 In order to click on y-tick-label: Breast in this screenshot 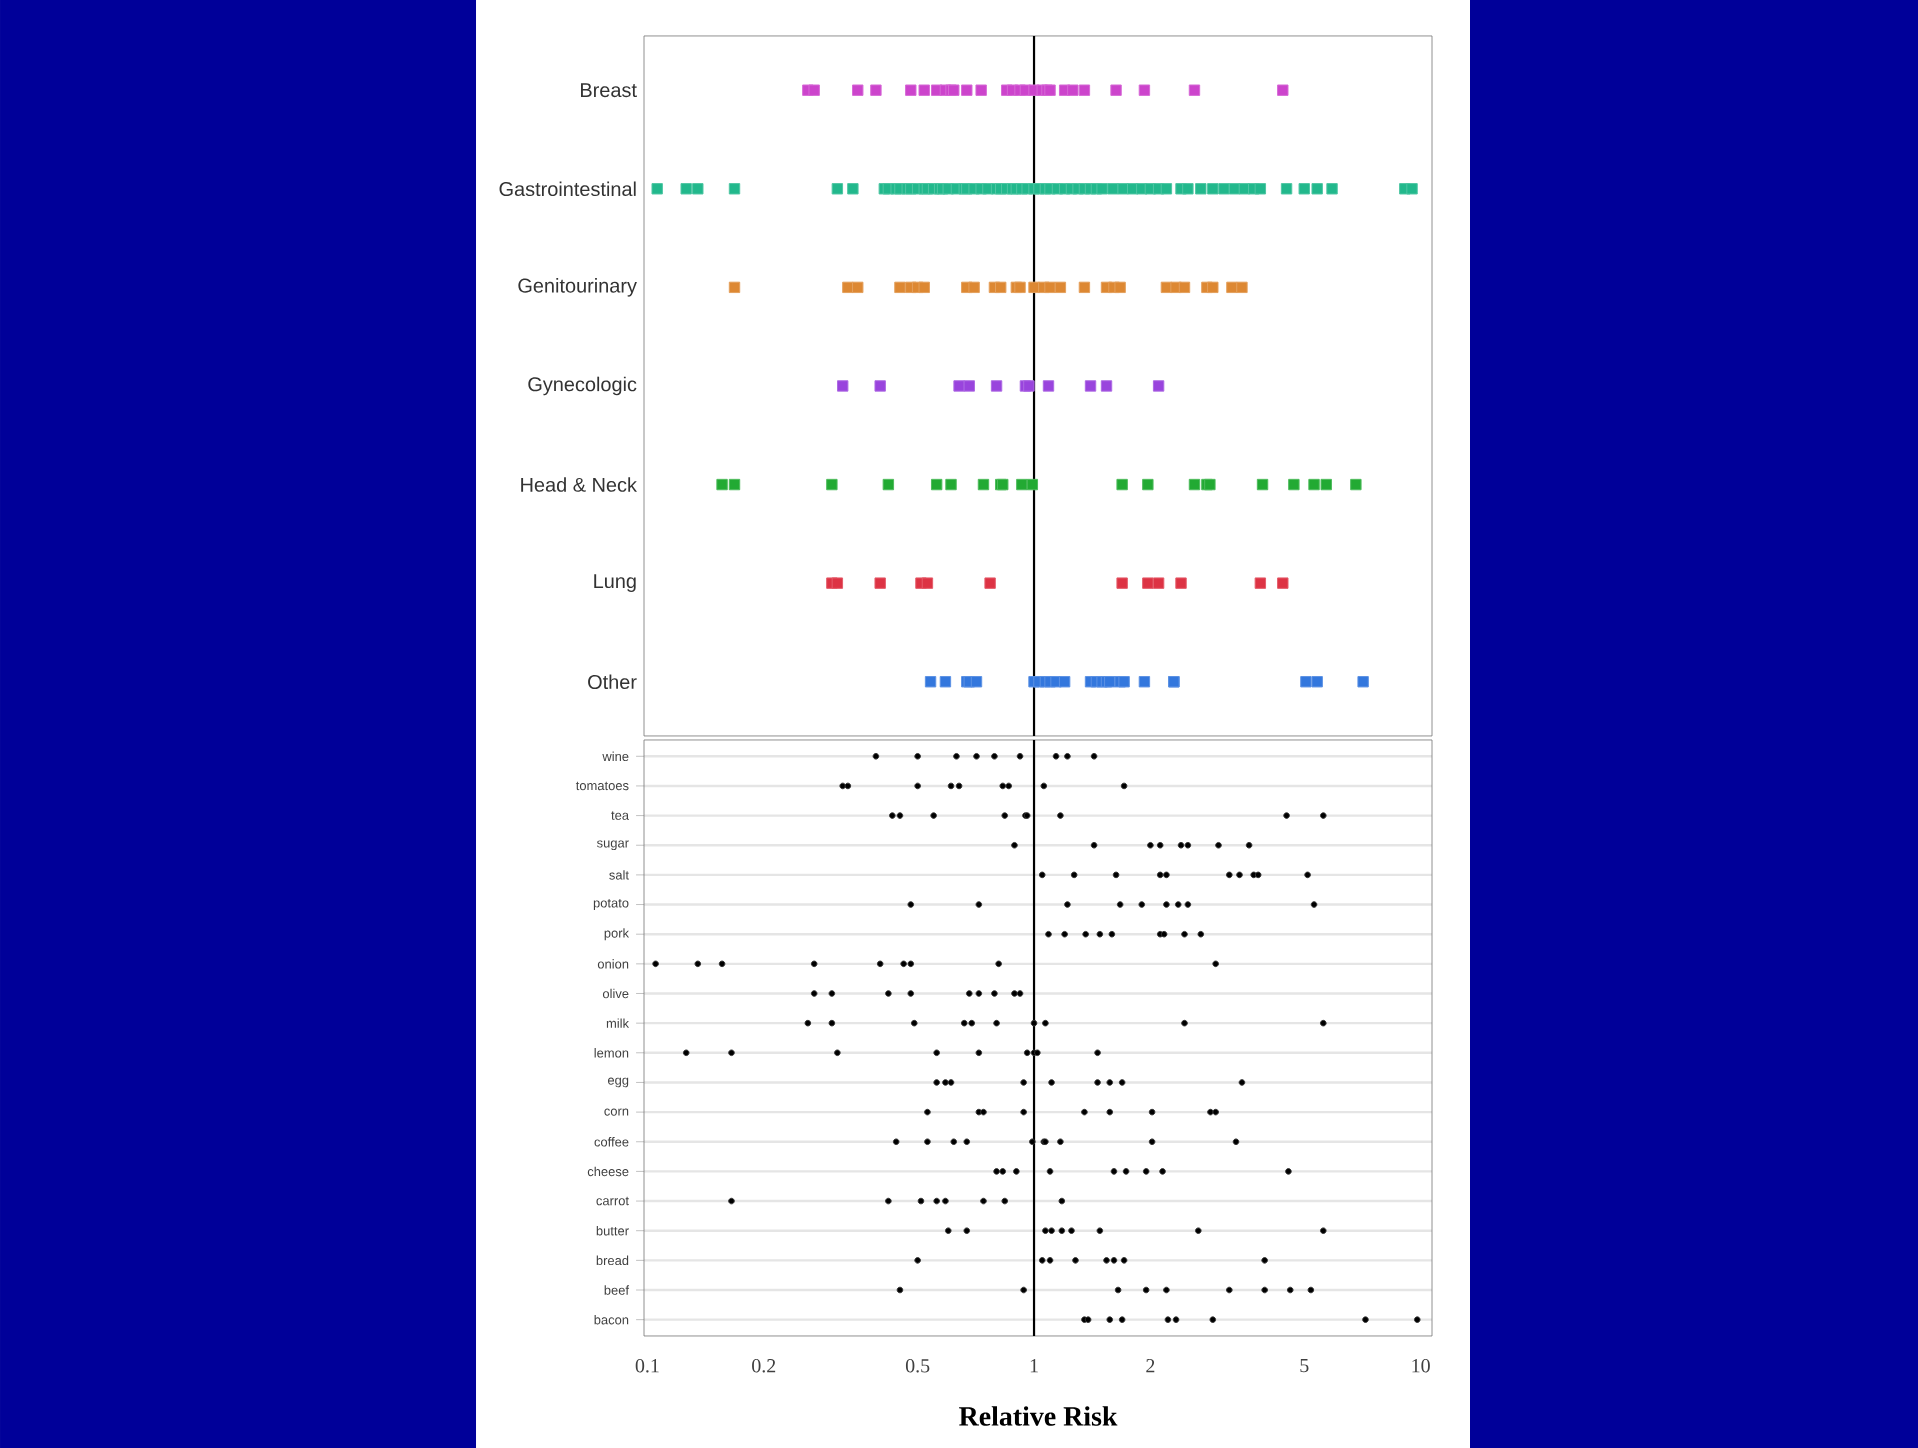, I will do `click(609, 90)`.